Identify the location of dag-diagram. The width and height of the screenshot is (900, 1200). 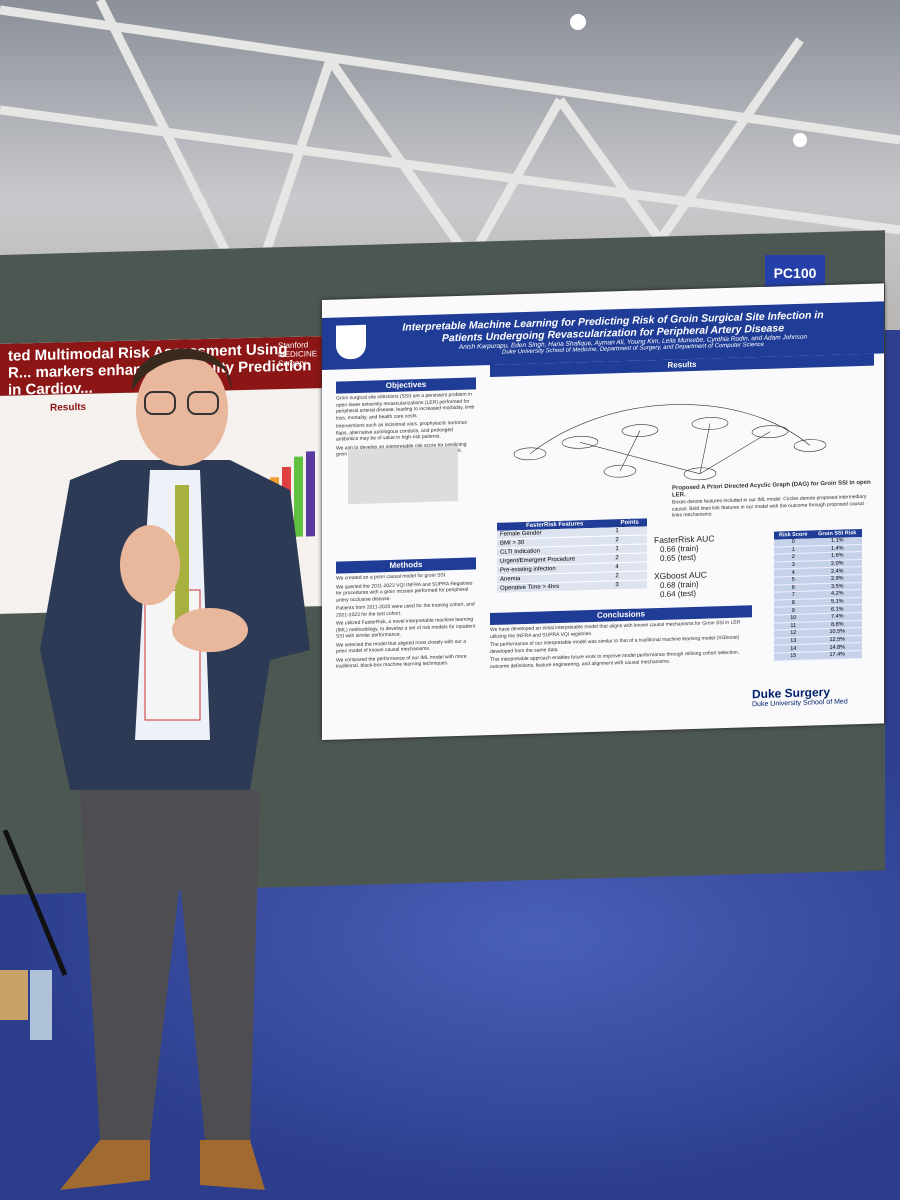
(670, 442).